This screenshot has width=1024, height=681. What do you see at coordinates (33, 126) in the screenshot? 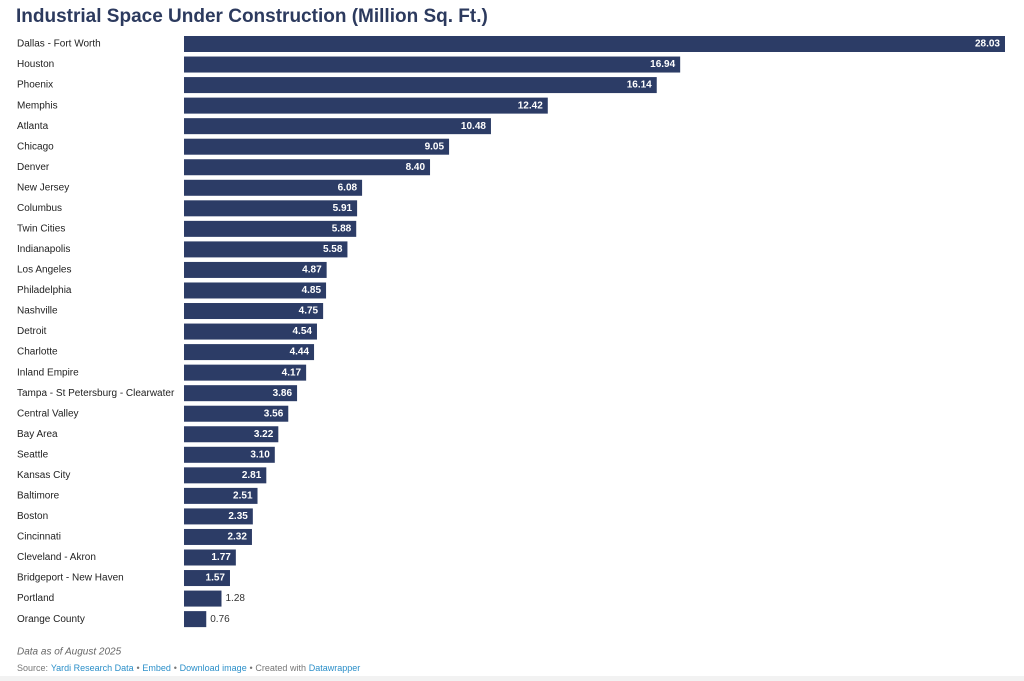
I see `category-label: Atlanta` at bounding box center [33, 126].